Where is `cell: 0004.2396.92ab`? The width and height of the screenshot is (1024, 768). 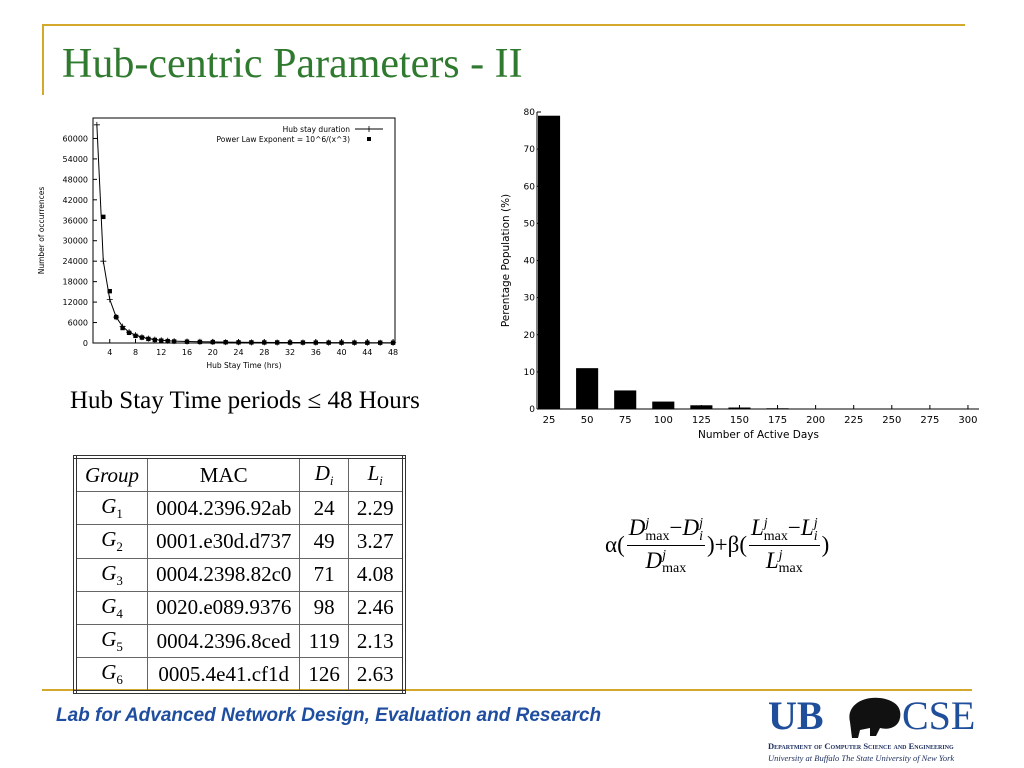
cell: 0004.2396.92ab is located at coordinates (224, 508).